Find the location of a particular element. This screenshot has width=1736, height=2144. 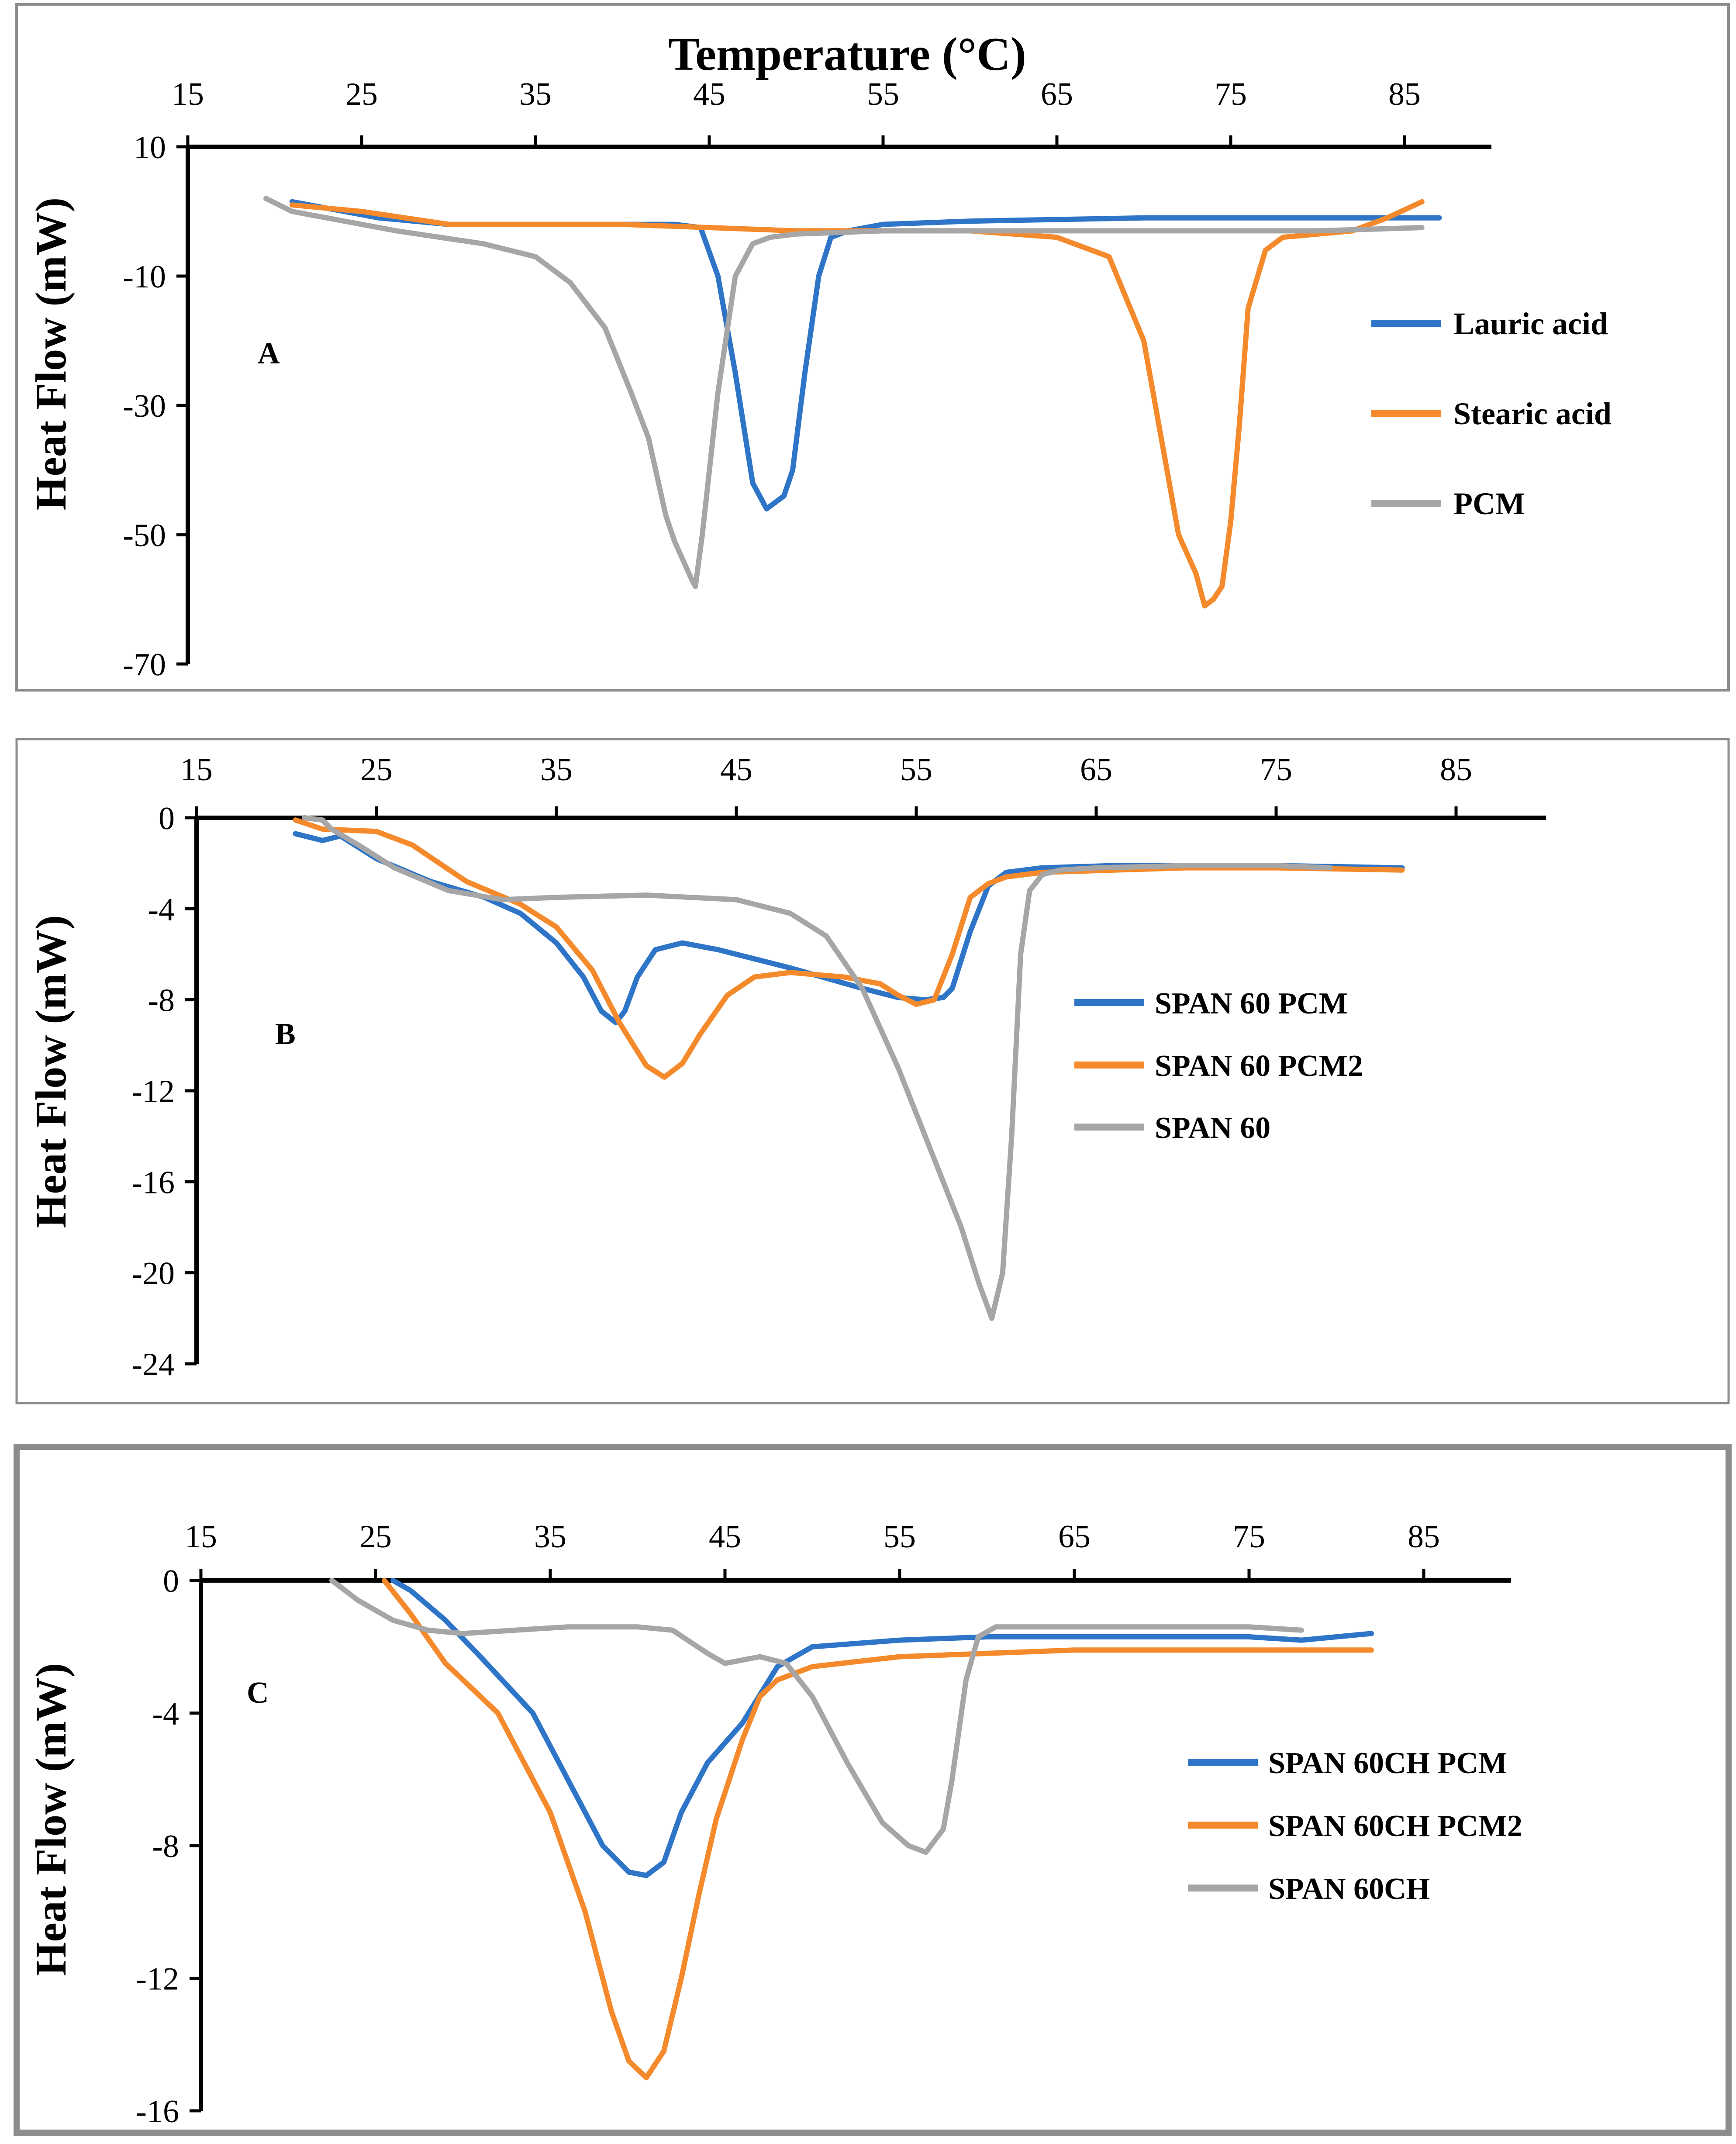

panel-c-x-tick-label: 45 is located at coordinates (725, 1537).